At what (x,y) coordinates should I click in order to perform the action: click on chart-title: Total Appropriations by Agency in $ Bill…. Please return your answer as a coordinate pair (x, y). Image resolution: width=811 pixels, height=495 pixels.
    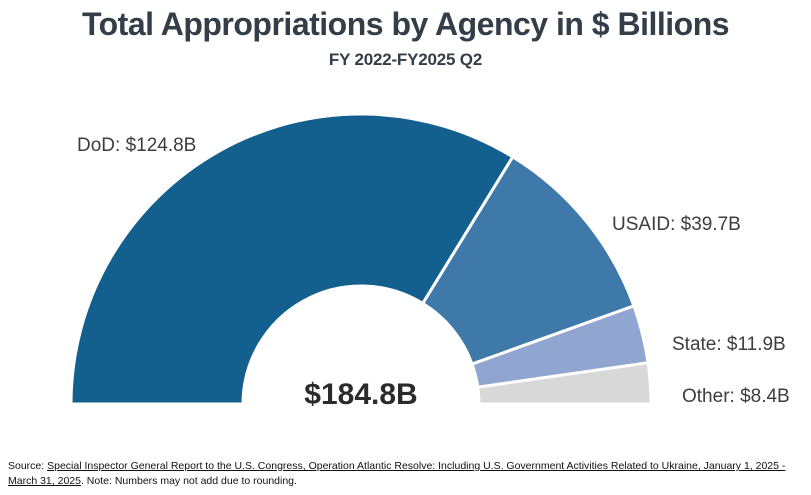
    Looking at the image, I should click on (405, 24).